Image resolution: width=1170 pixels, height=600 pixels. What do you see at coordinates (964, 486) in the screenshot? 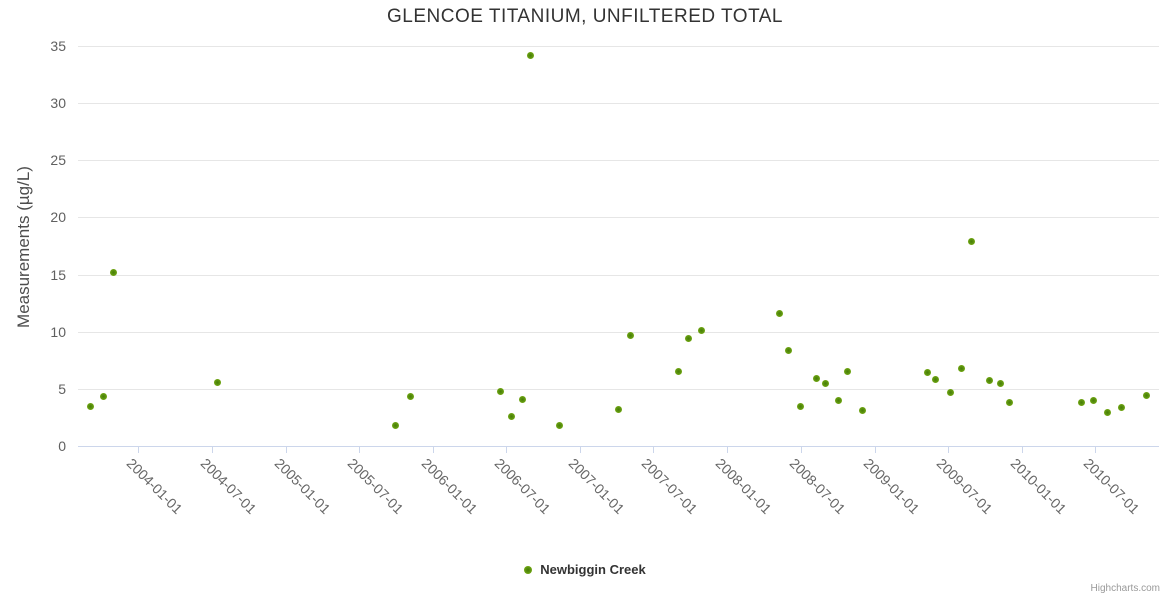
I see `x-tick-label: 2009-07-01` at bounding box center [964, 486].